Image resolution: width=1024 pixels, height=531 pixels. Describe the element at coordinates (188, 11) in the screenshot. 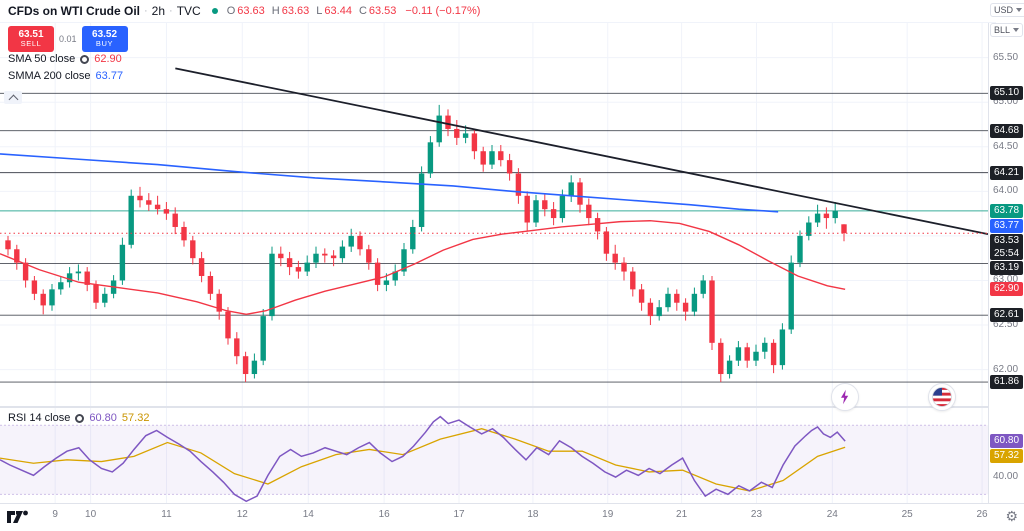

I see `exchange-label: TVC` at that location.